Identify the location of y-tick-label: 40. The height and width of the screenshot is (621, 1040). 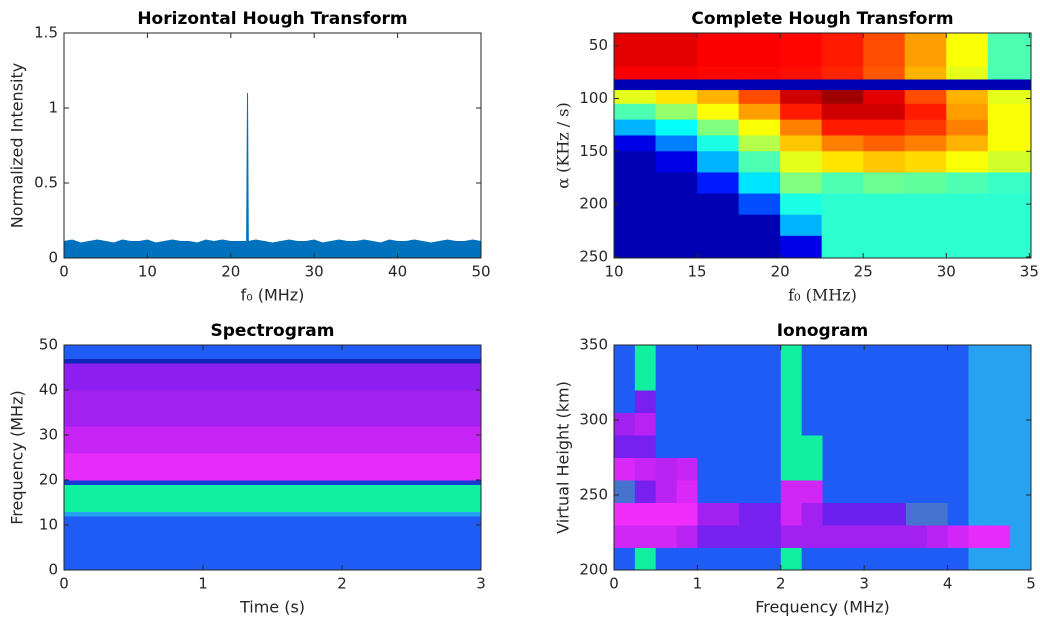
(48, 390).